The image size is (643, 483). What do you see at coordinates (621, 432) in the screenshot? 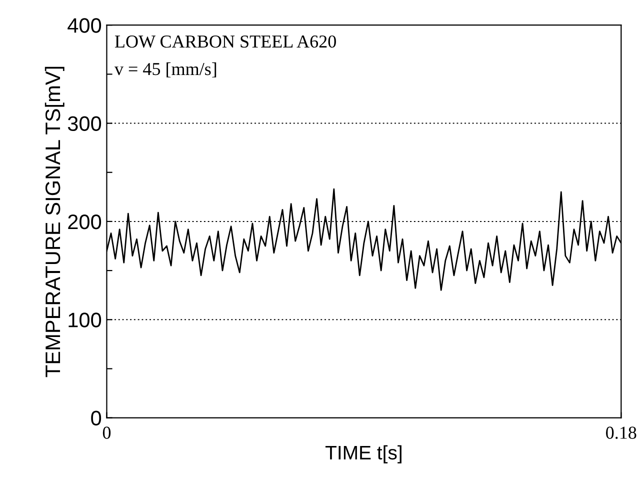
I see `x-tick-label: 0.18` at bounding box center [621, 432].